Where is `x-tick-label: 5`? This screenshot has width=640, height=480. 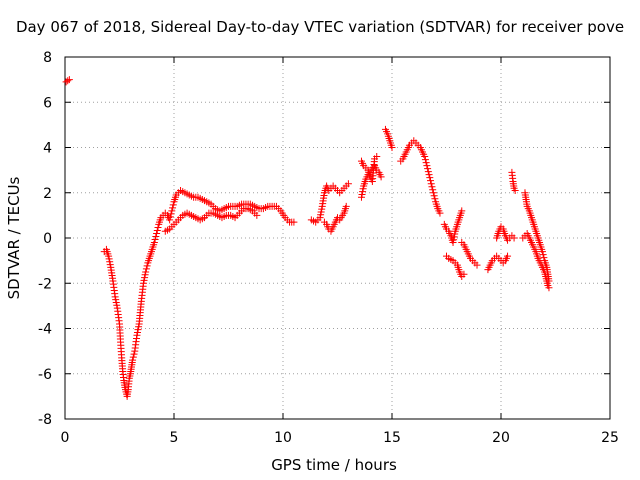
x-tick-label: 5 is located at coordinates (174, 438).